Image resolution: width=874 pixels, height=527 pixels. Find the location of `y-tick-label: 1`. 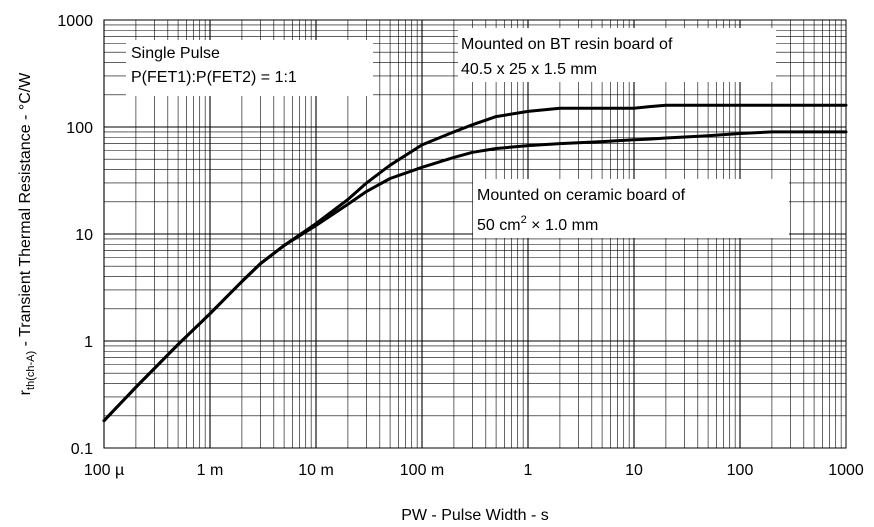

y-tick-label: 1 is located at coordinates (88, 342).